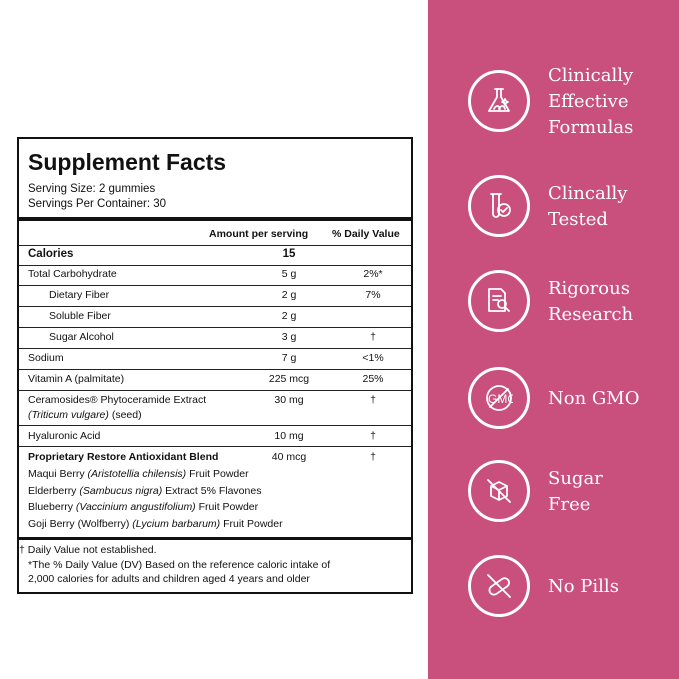 The width and height of the screenshot is (679, 679). I want to click on flask-leaf-icon, so click(499, 100).